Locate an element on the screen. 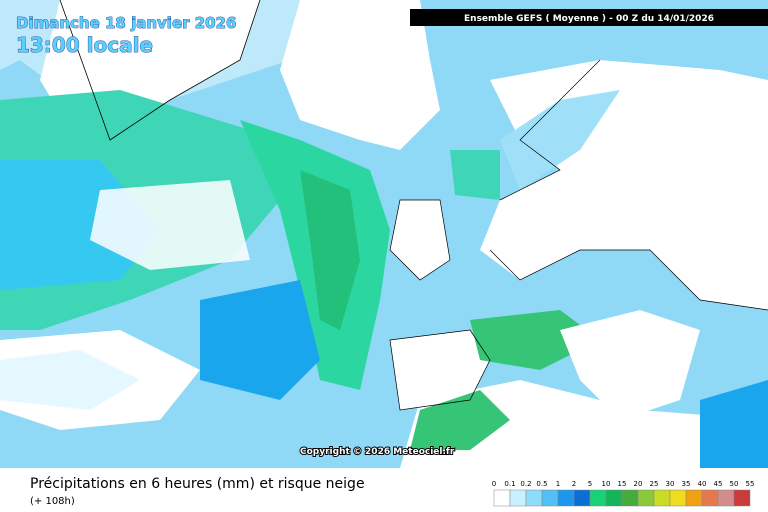 The width and height of the screenshot is (768, 512). legend-label: 25 is located at coordinates (654, 484).